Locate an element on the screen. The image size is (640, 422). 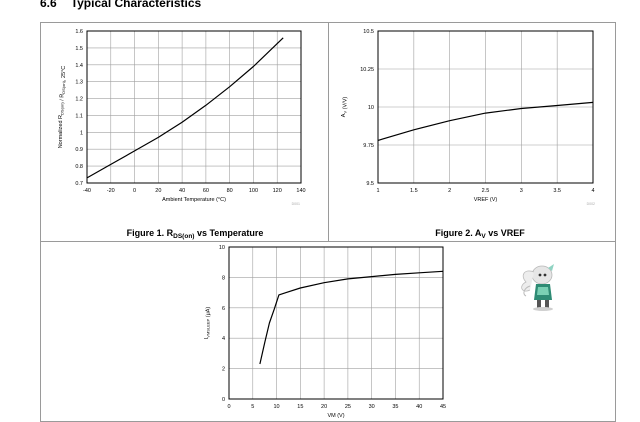
y-axis-label: Normalized RDS(on) / RDS(on), 25°C is located at coordinates (62, 107).